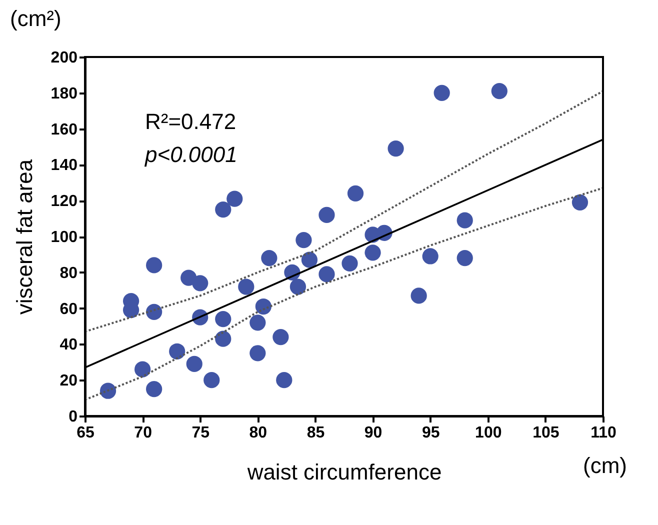 The image size is (658, 525). What do you see at coordinates (315, 433) in the screenshot?
I see `x-tick-label: 85` at bounding box center [315, 433].